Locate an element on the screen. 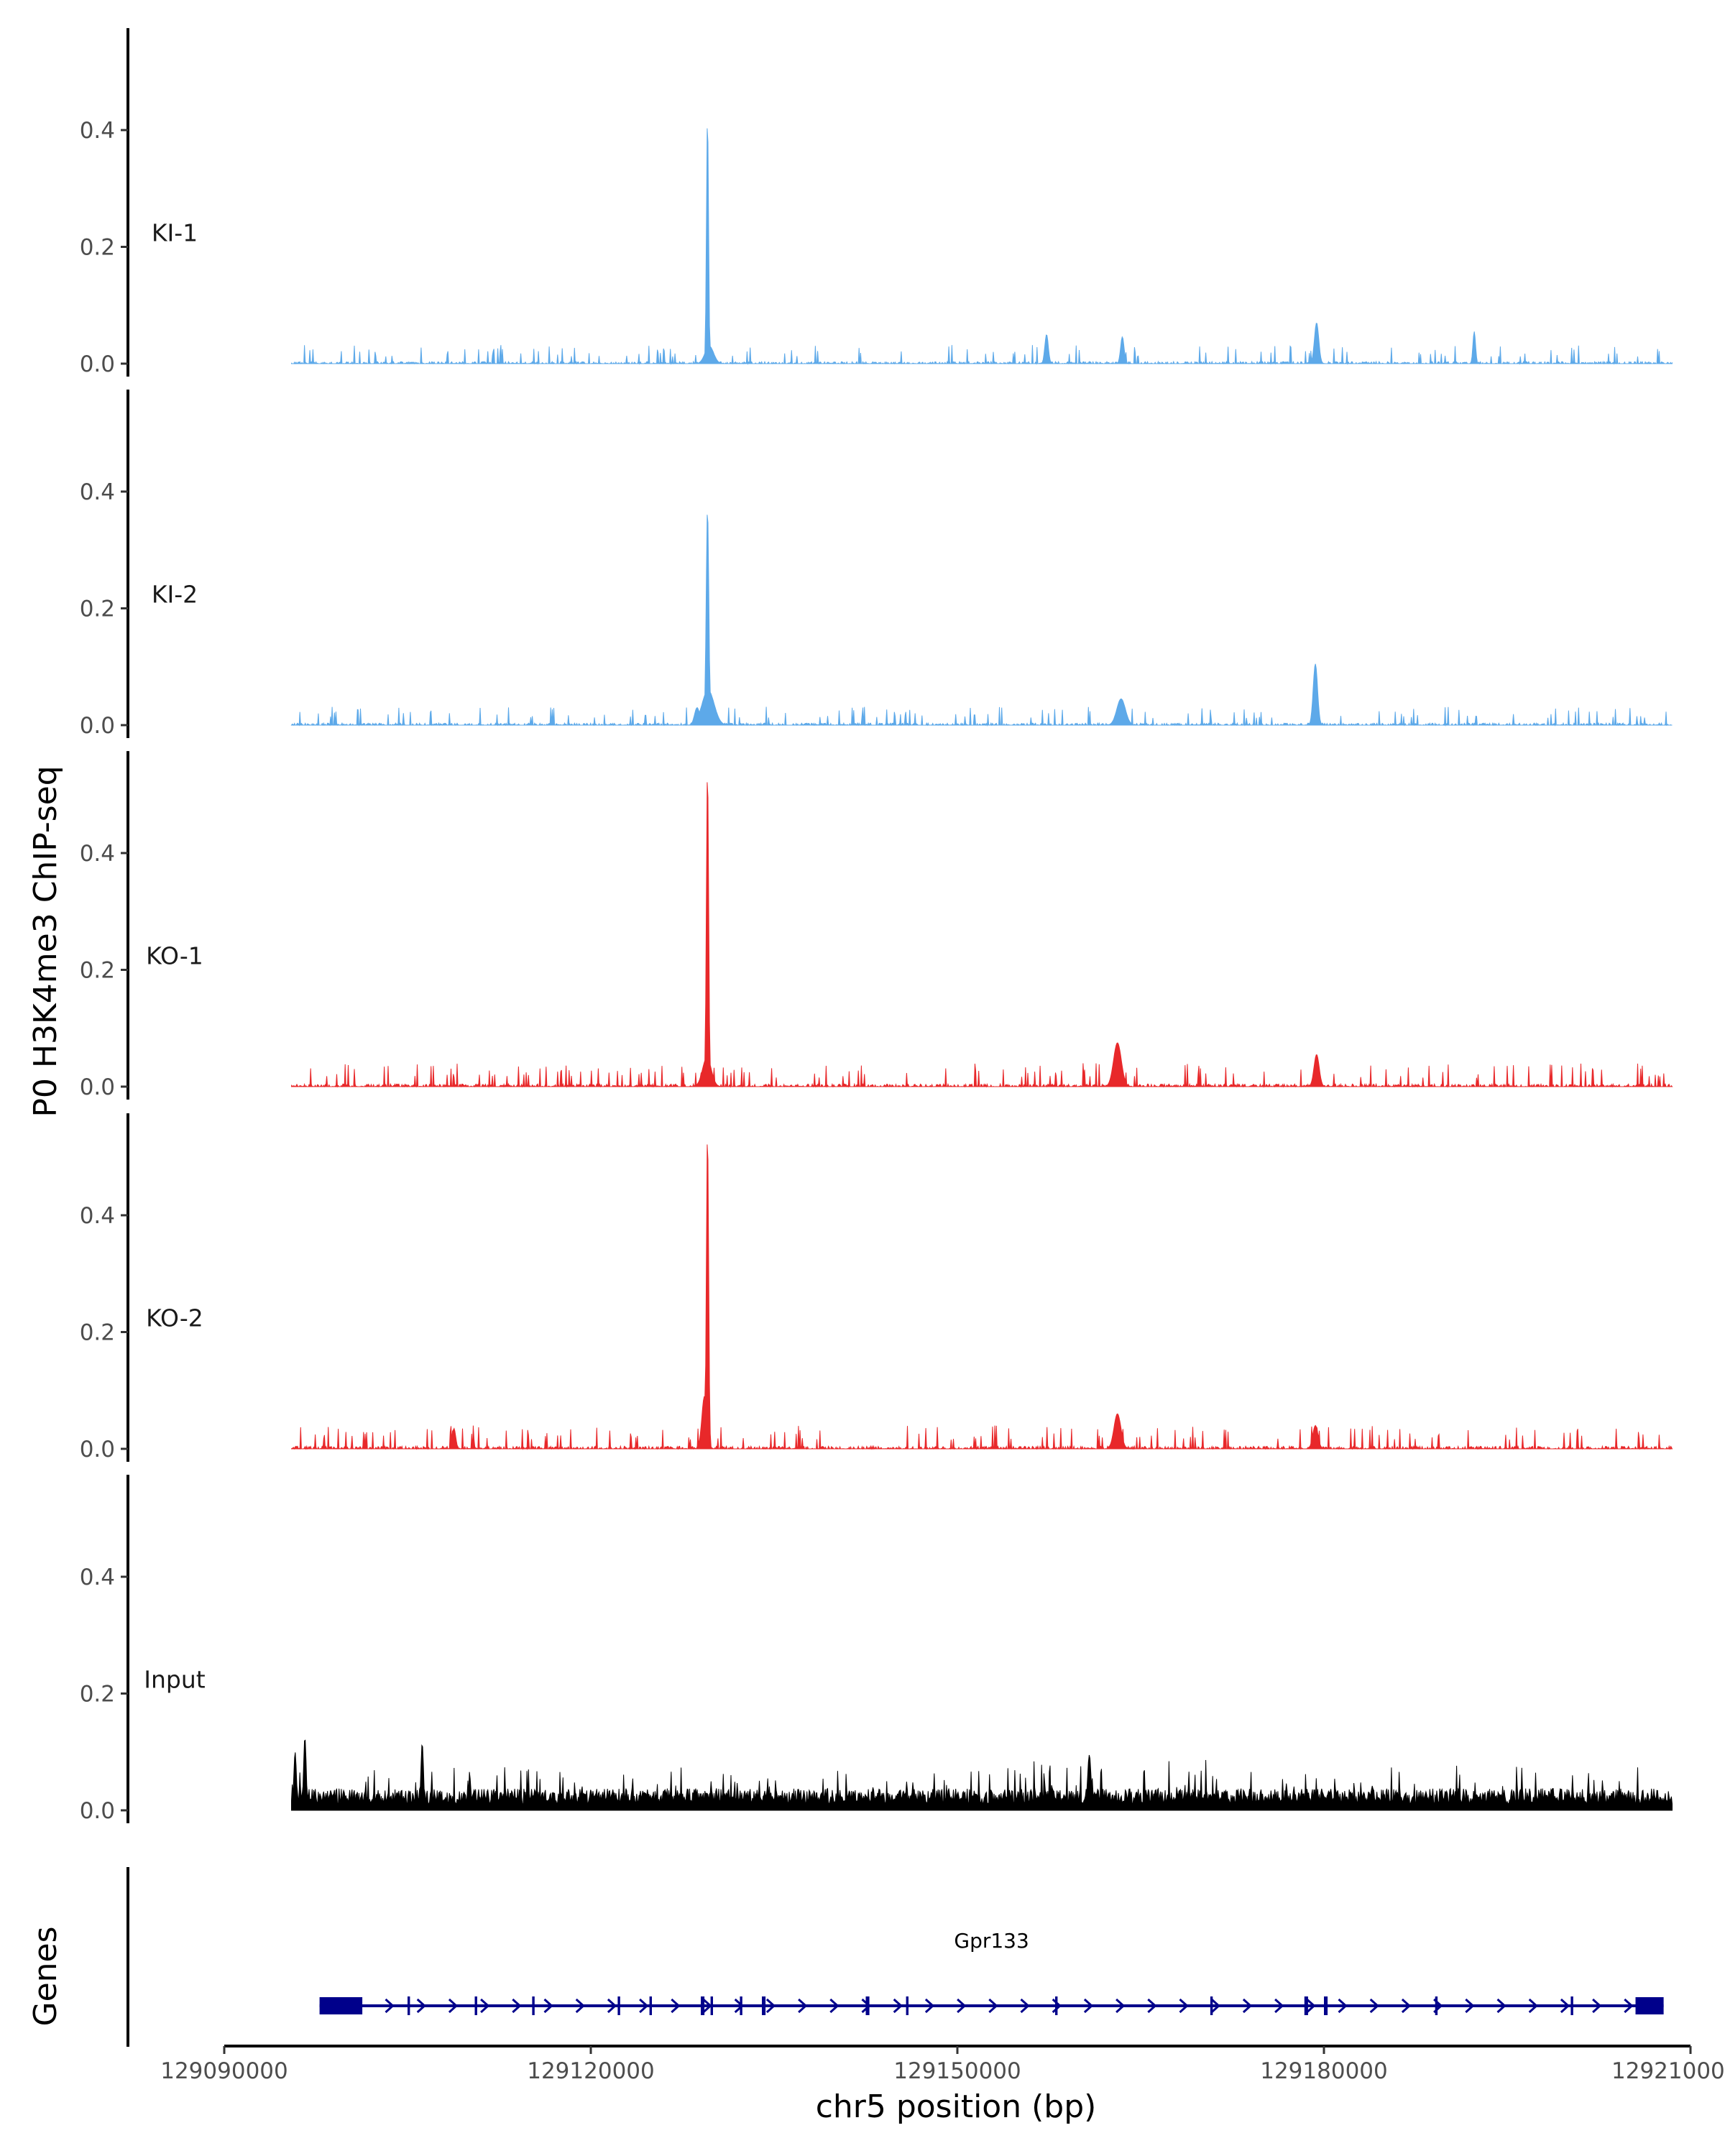  track-label: Input is located at coordinates (175, 1679).